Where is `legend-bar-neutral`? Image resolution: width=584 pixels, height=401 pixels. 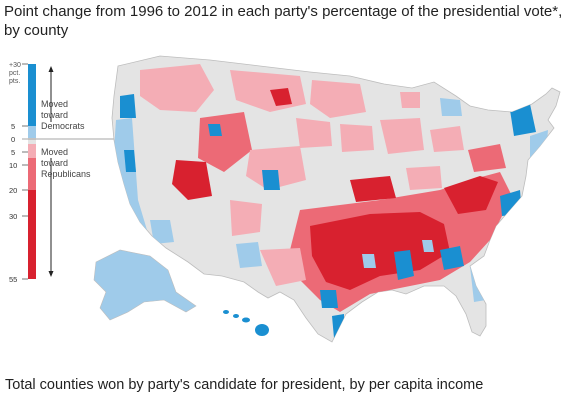
legend-bar-neutral is located at coordinates (32, 141).